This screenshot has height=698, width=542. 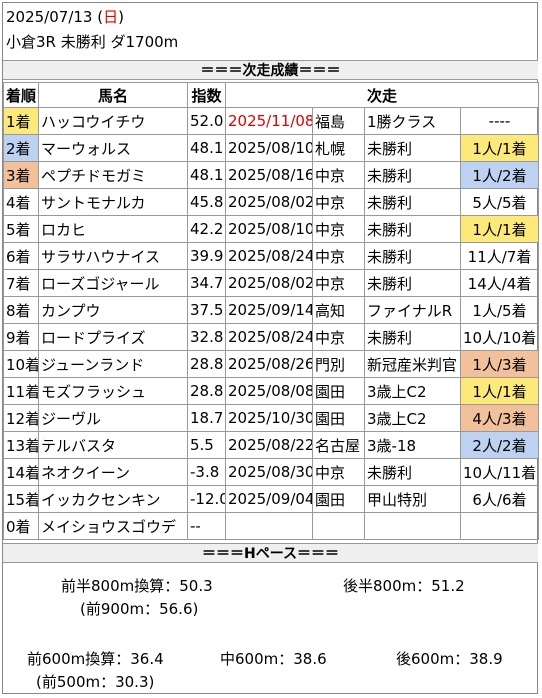 What do you see at coordinates (21, 283) in the screenshot?
I see `rank-cell: 7着` at bounding box center [21, 283].